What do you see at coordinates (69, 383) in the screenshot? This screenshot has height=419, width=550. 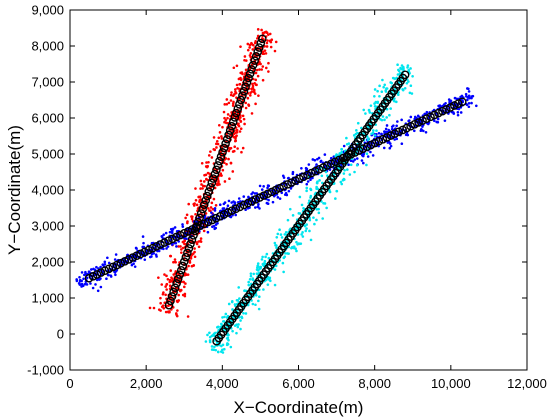 I see `x-tick-label: 0` at bounding box center [69, 383].